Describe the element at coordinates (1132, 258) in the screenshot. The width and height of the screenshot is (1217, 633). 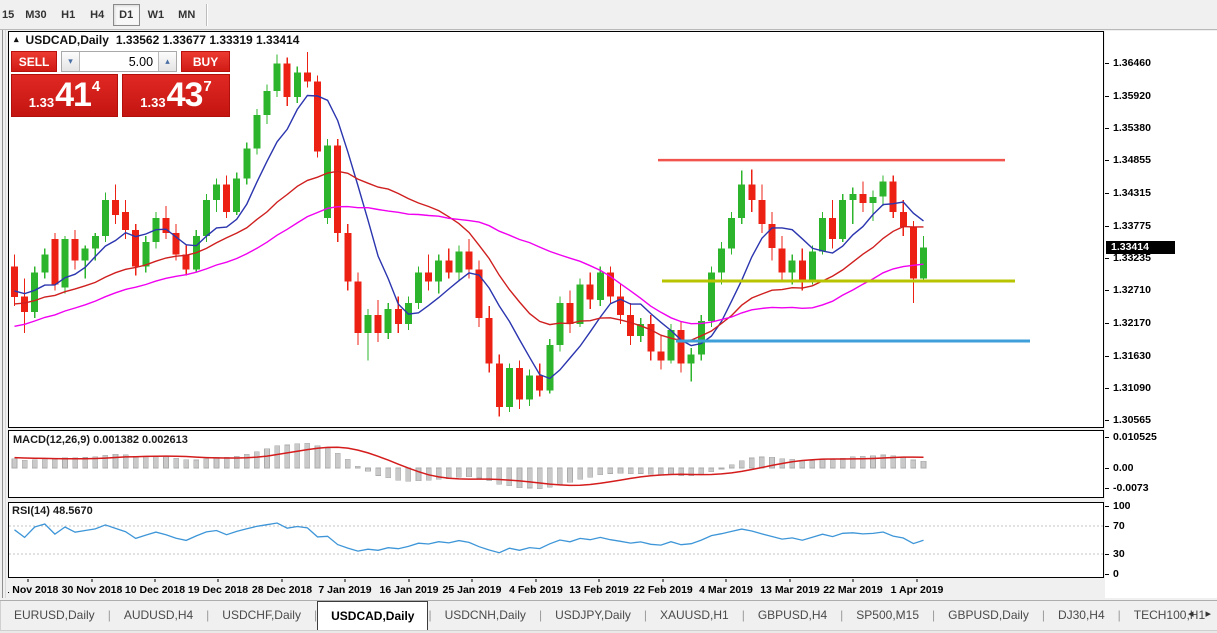
I see `price-tick-label: 1.33235` at that location.